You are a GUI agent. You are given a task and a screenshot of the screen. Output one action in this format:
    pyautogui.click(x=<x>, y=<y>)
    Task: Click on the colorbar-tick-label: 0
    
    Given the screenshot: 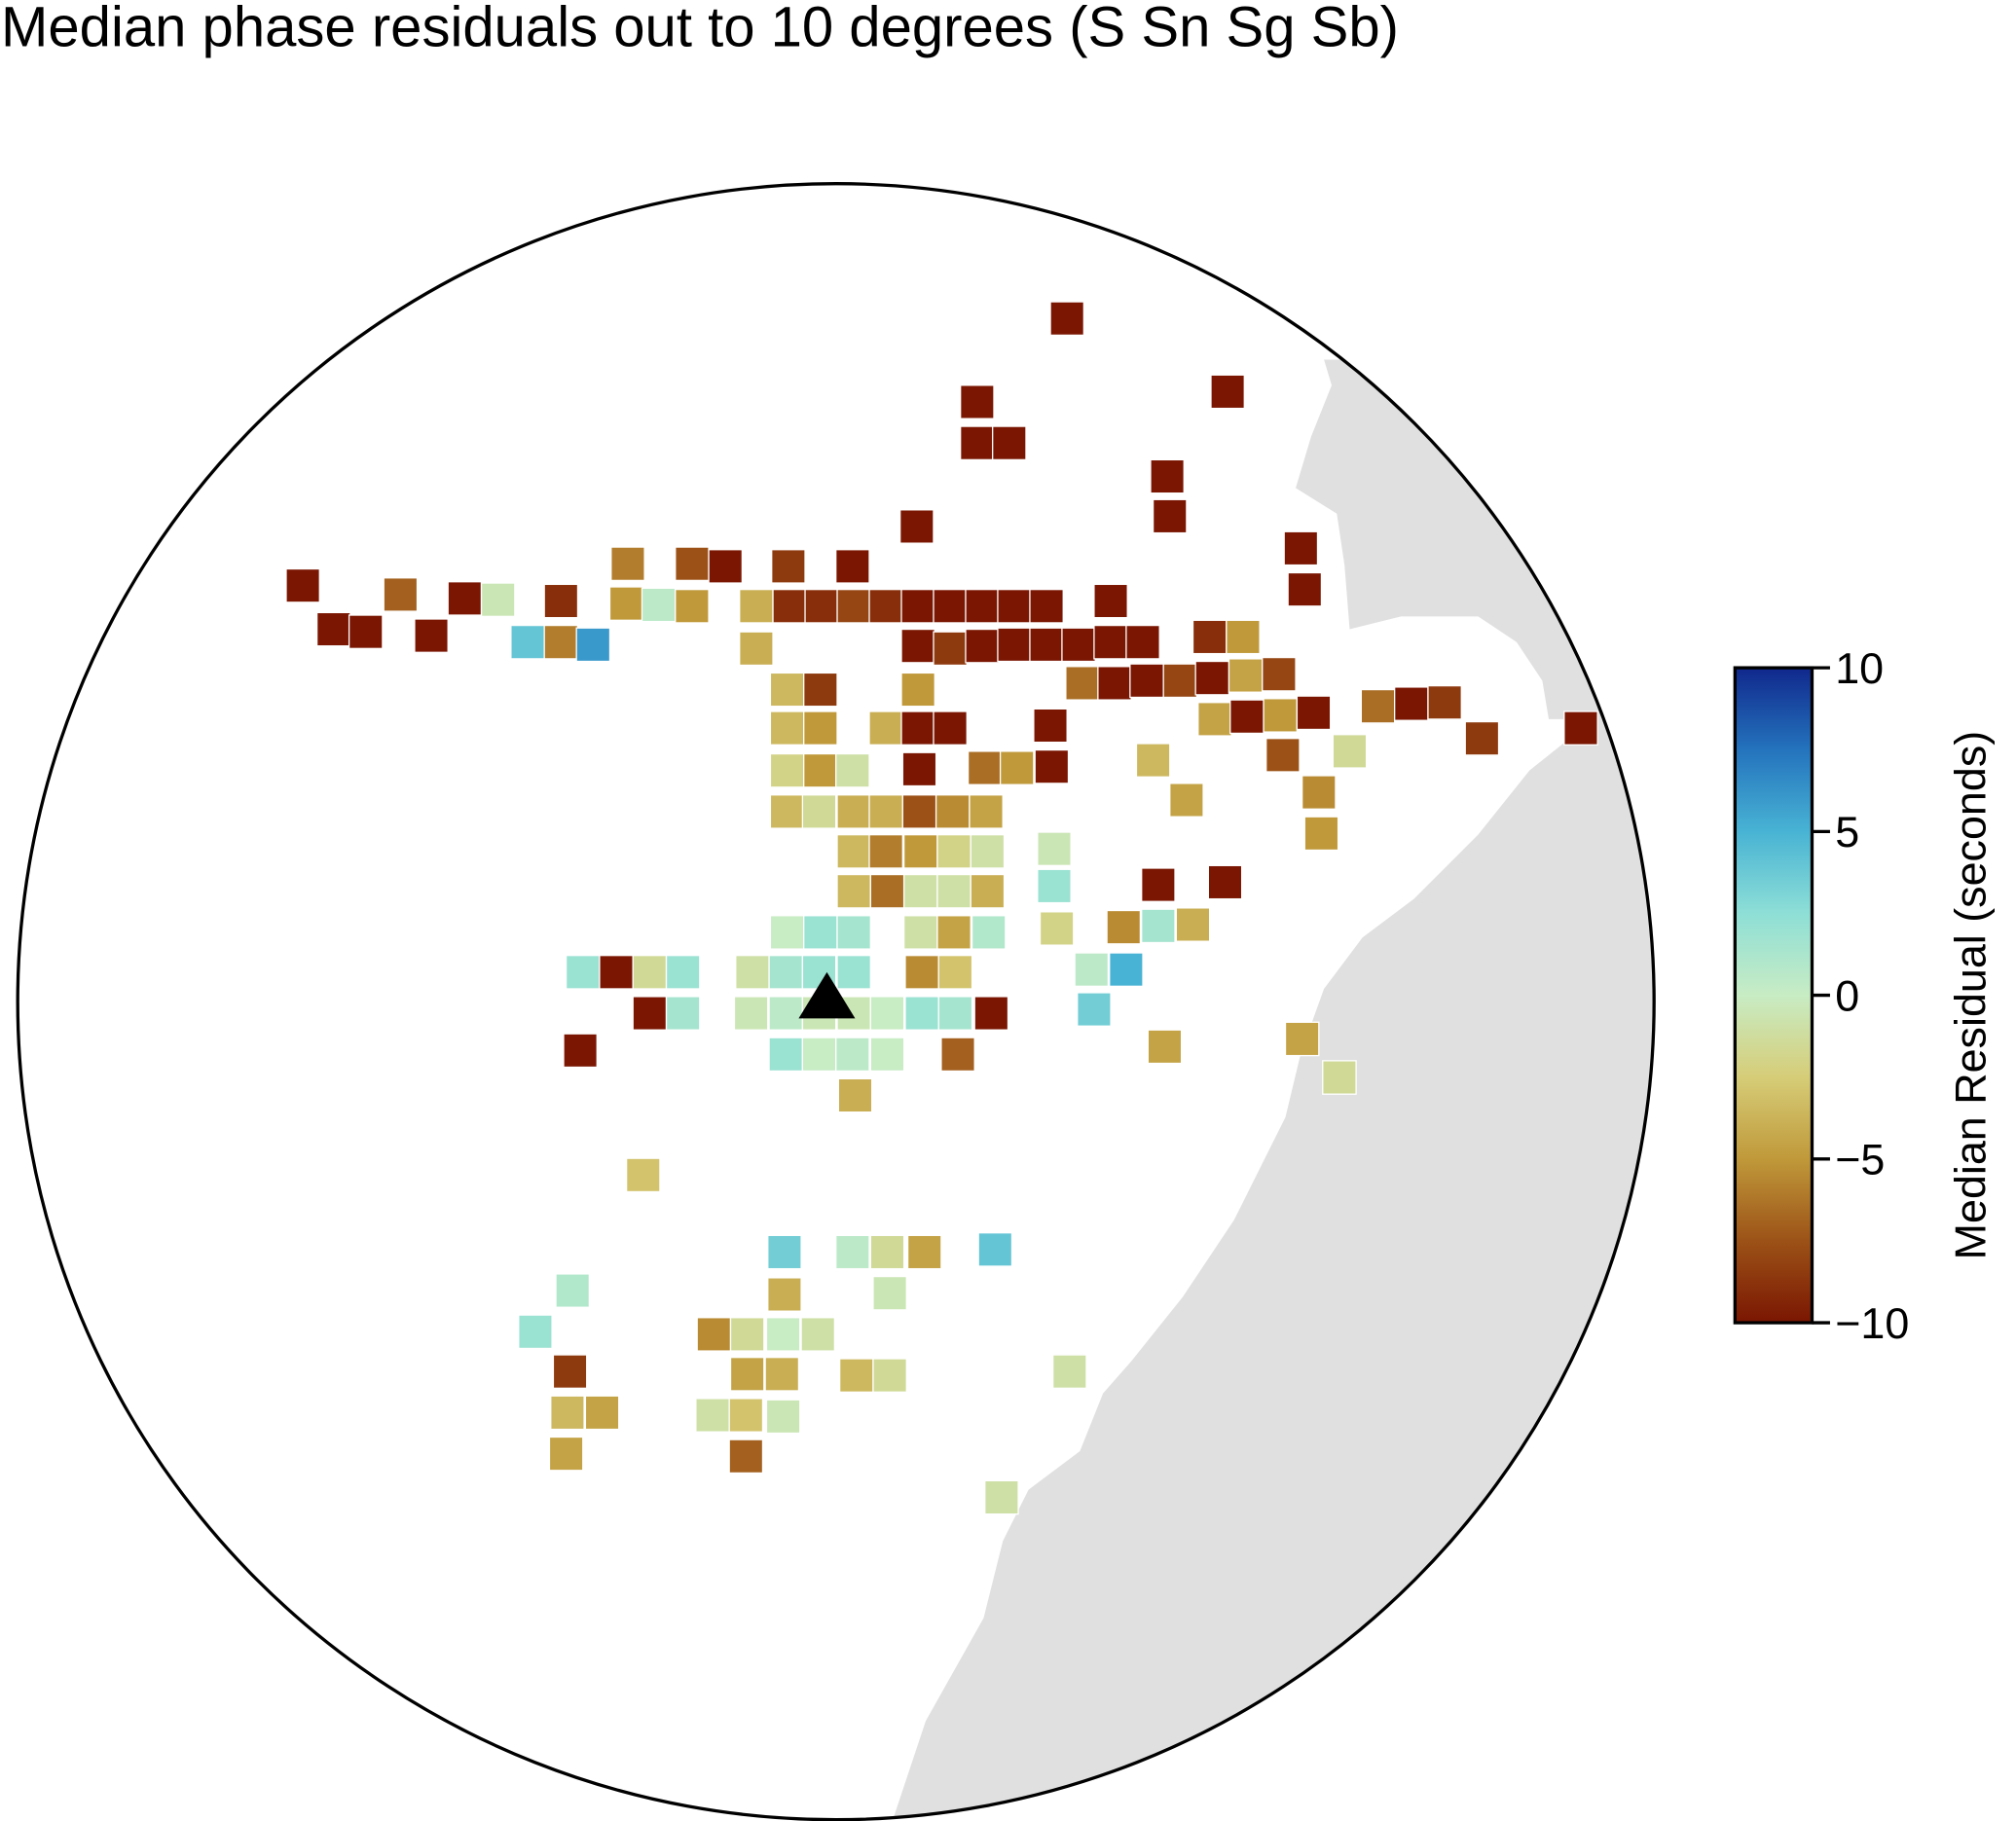 What is the action you would take?
    pyautogui.click(x=1847, y=995)
    